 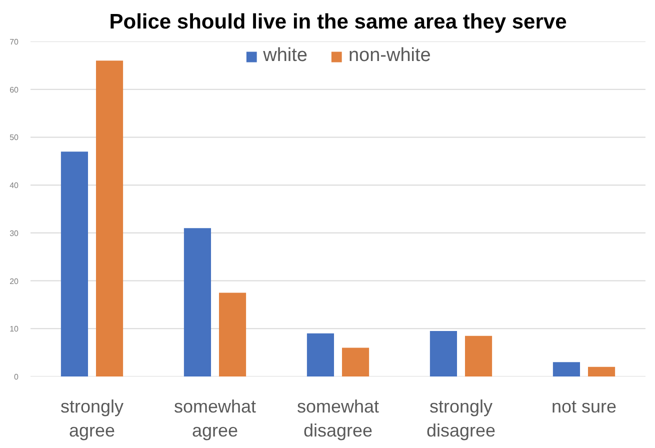 I want to click on y-tick-label: 10, so click(x=15, y=329).